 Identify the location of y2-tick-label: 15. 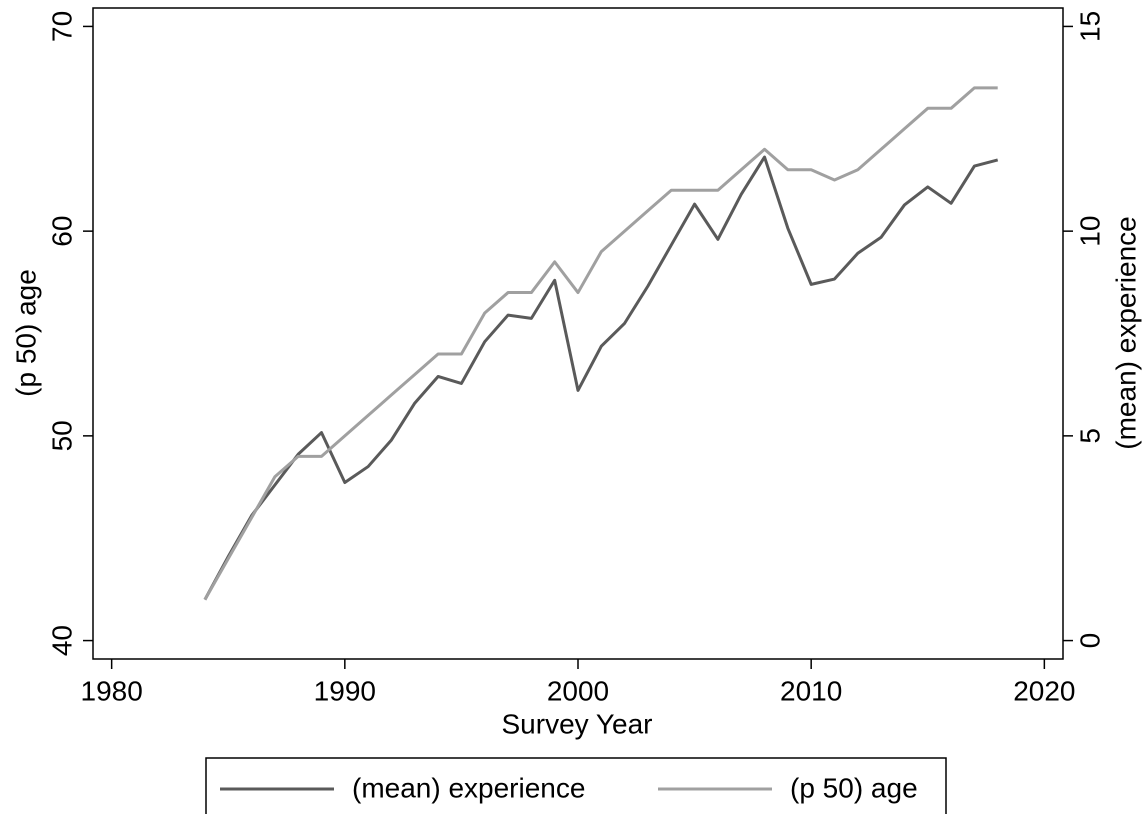
(1089, 26).